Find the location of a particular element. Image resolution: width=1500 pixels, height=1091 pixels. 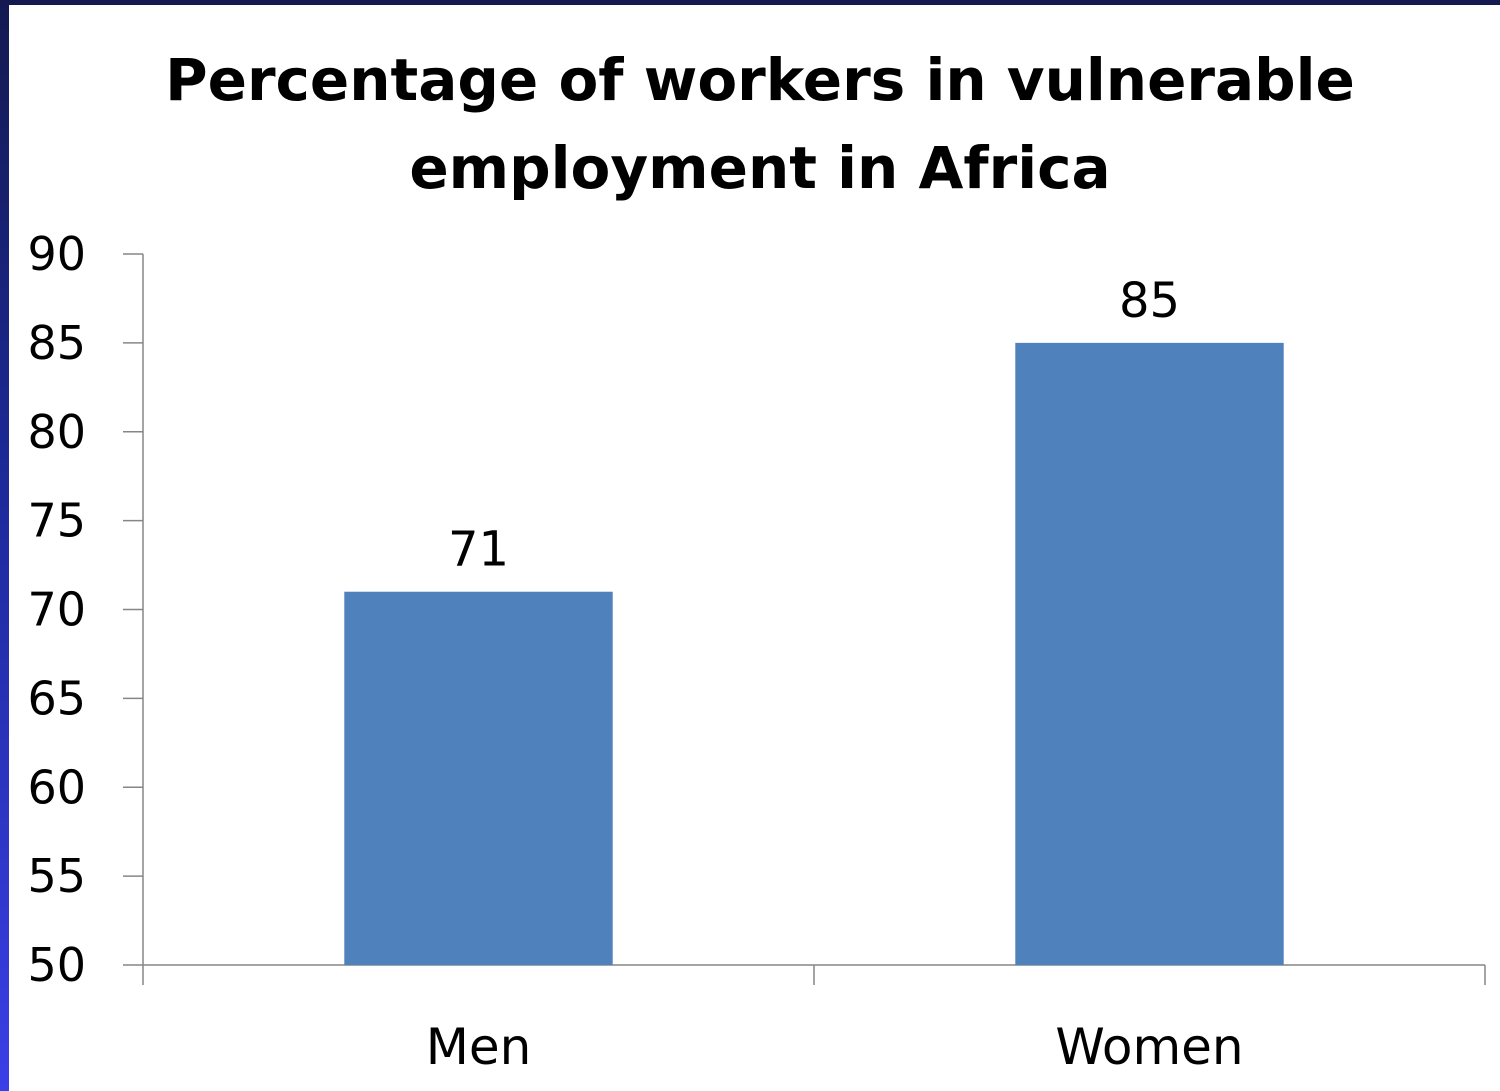

slide-left-border is located at coordinates (4, 545).